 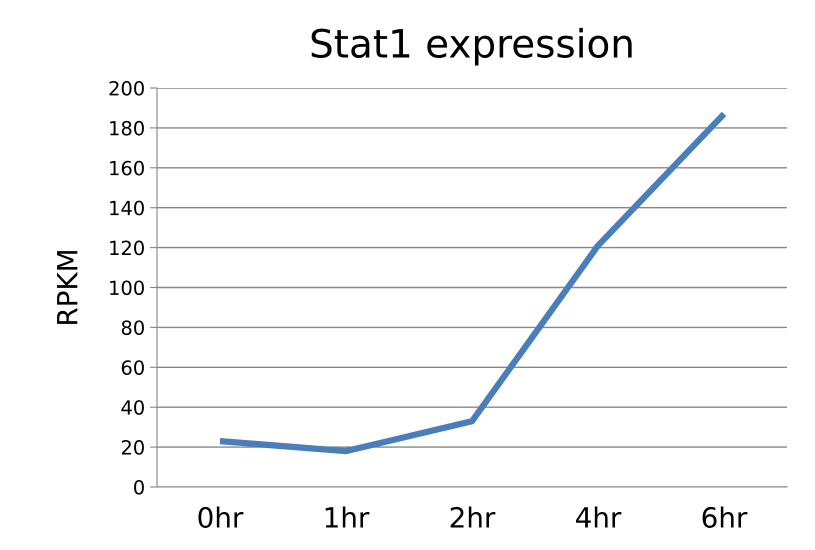 I want to click on y-tick-label: 0, so click(x=139, y=487).